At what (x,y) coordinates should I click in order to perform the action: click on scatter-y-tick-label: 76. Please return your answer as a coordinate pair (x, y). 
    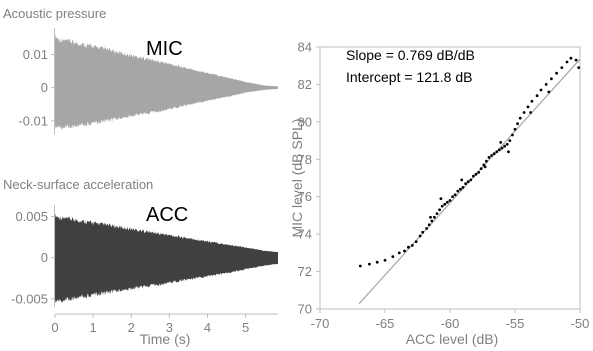
    Looking at the image, I should click on (305, 196).